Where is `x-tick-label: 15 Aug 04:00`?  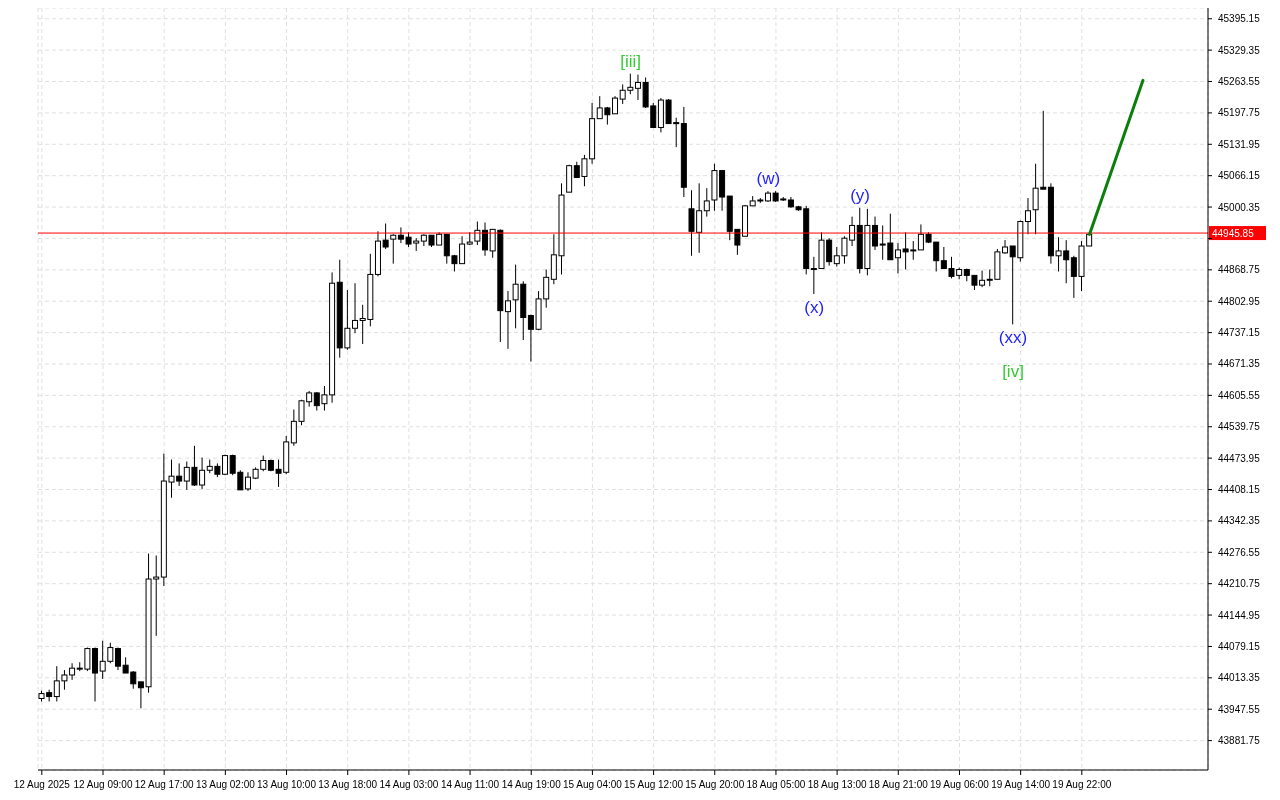
x-tick-label: 15 Aug 04:00 is located at coordinates (592, 784).